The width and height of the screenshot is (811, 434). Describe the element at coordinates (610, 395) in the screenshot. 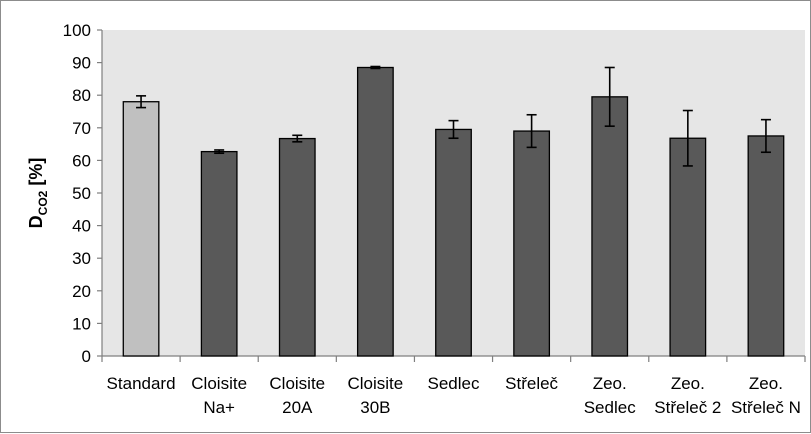

I see `x-tick-label: Zeo. Sedlec` at that location.